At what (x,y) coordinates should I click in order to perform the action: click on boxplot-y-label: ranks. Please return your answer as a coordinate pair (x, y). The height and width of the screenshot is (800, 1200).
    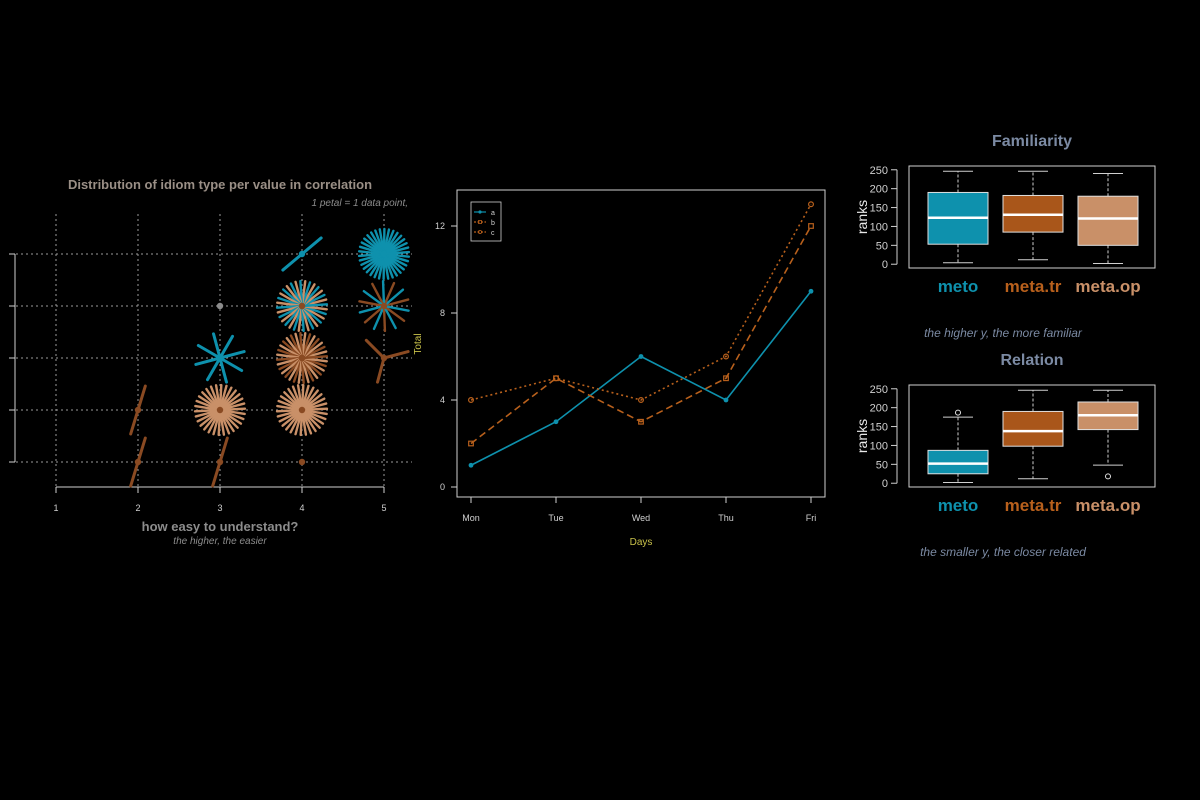
    Looking at the image, I should click on (862, 217).